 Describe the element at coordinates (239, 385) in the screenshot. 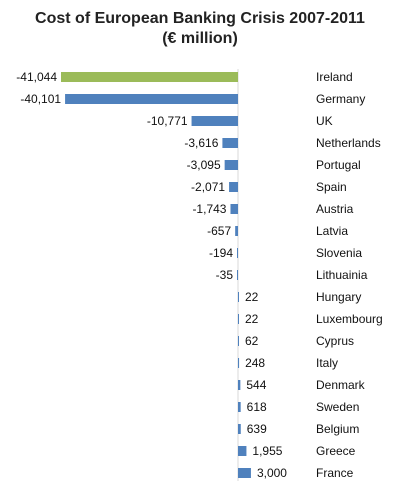

I see `bar-denmark` at that location.